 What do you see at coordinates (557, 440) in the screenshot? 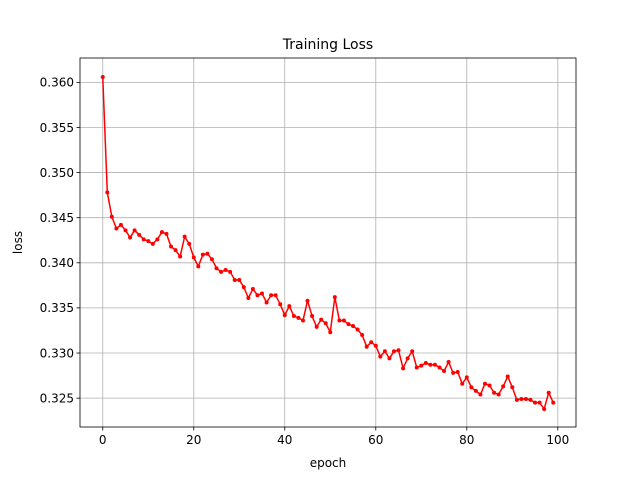
I see `x-tick-label: 100` at bounding box center [557, 440].